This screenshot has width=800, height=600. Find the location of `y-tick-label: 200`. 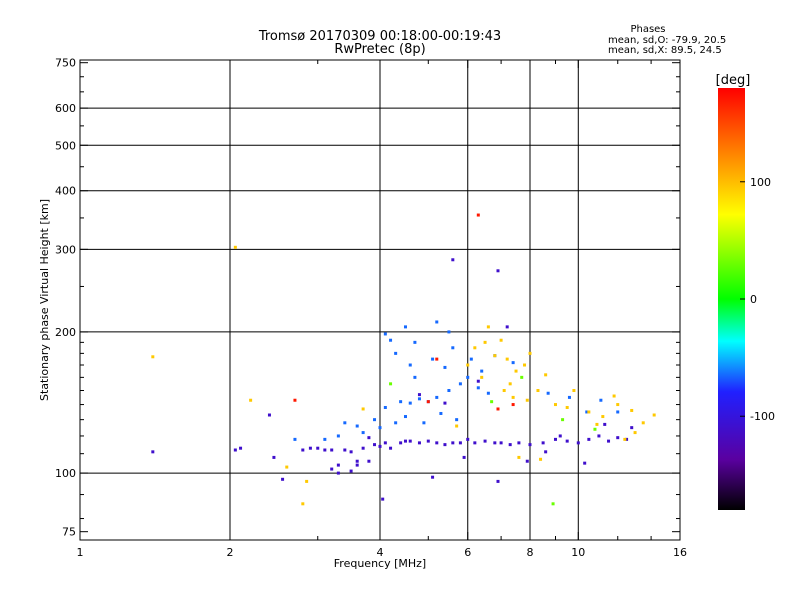

y-tick-label: 200 is located at coordinates (65, 332).